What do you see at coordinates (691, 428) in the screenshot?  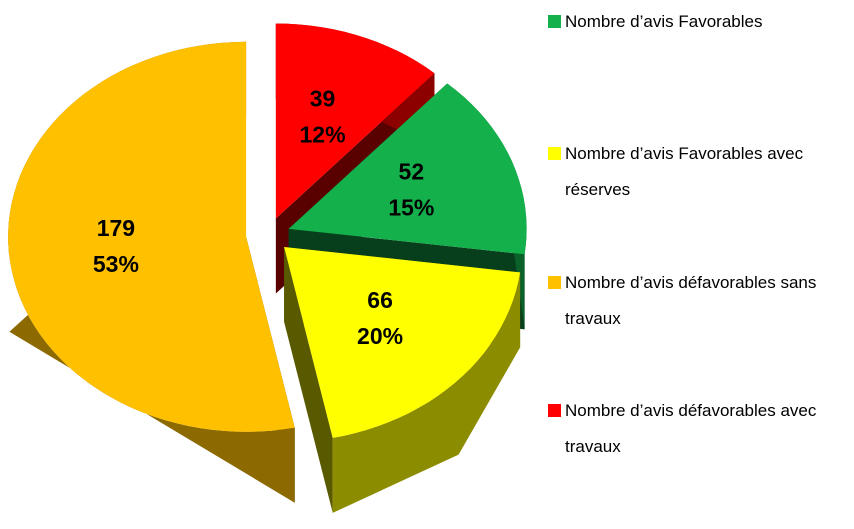 I see `legend-label: Nombre d’avis défavorables avec travaux` at bounding box center [691, 428].